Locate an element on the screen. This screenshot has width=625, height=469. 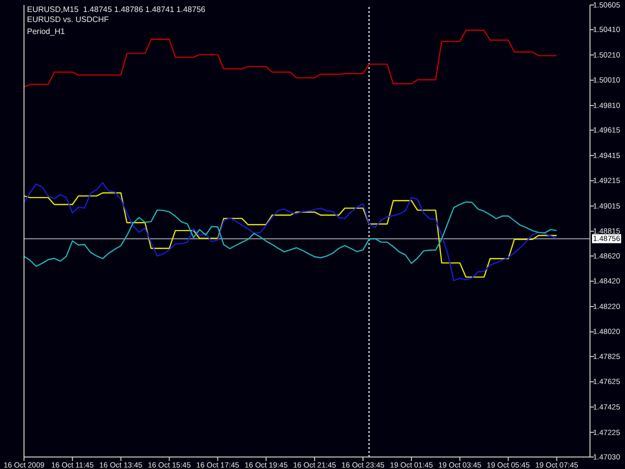
annotation: Period_H1 is located at coordinates (46, 31).